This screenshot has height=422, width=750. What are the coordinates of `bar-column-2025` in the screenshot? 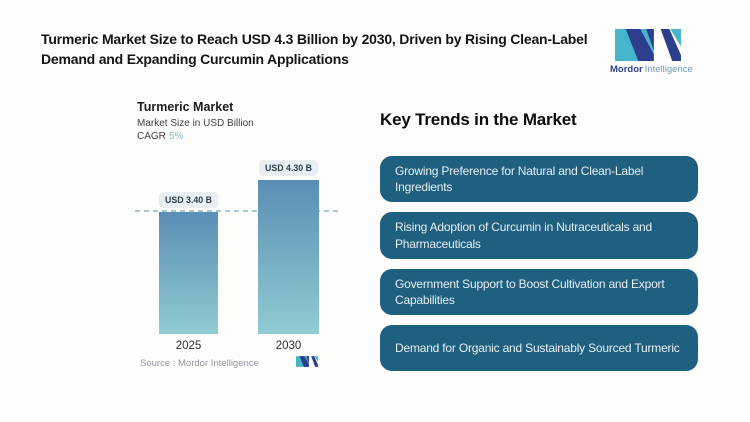 It's located at (188, 273).